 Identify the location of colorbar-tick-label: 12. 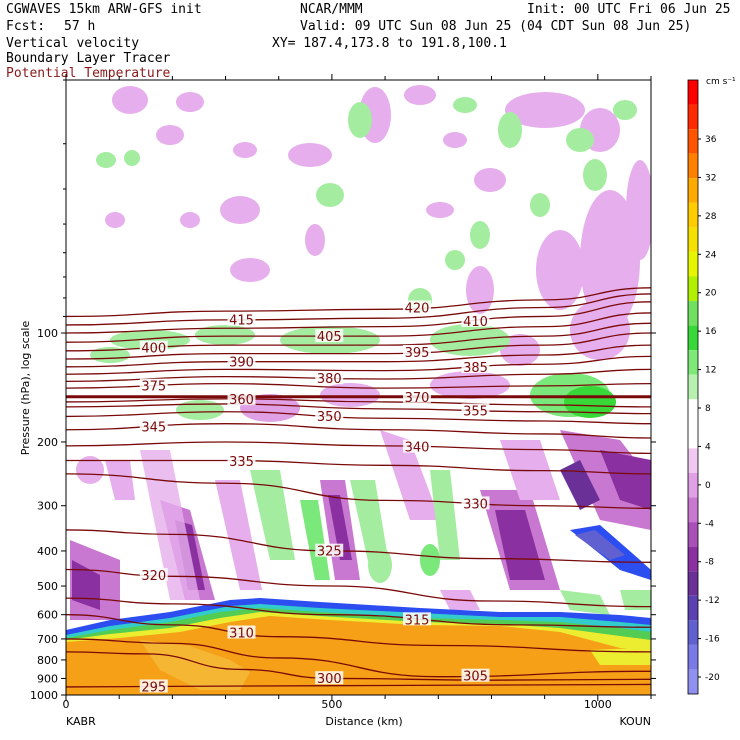
(710, 371).